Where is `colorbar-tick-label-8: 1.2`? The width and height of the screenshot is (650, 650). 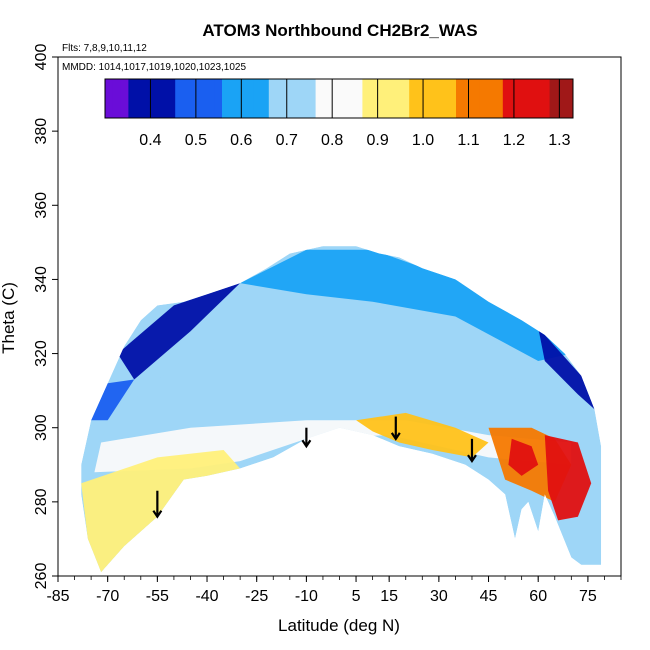
colorbar-tick-label-8: 1.2 is located at coordinates (514, 140).